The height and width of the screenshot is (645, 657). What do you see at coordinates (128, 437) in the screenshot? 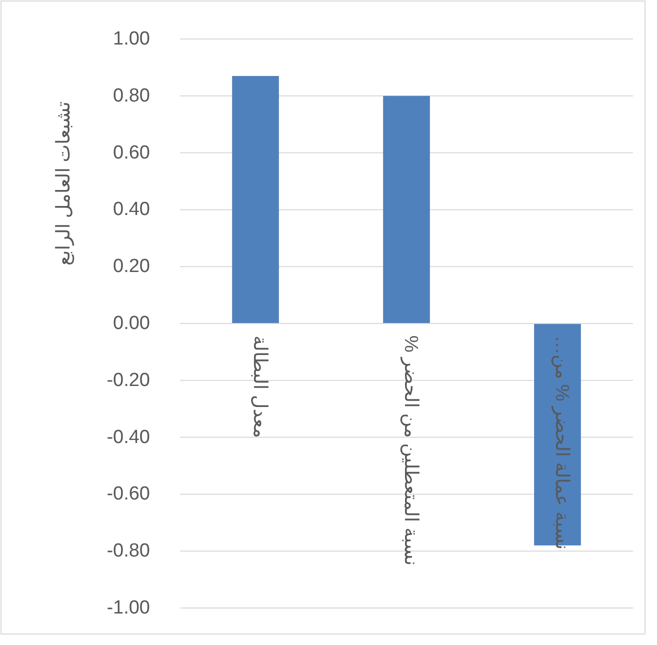
I see `y-tick-label: -0.40` at bounding box center [128, 437].